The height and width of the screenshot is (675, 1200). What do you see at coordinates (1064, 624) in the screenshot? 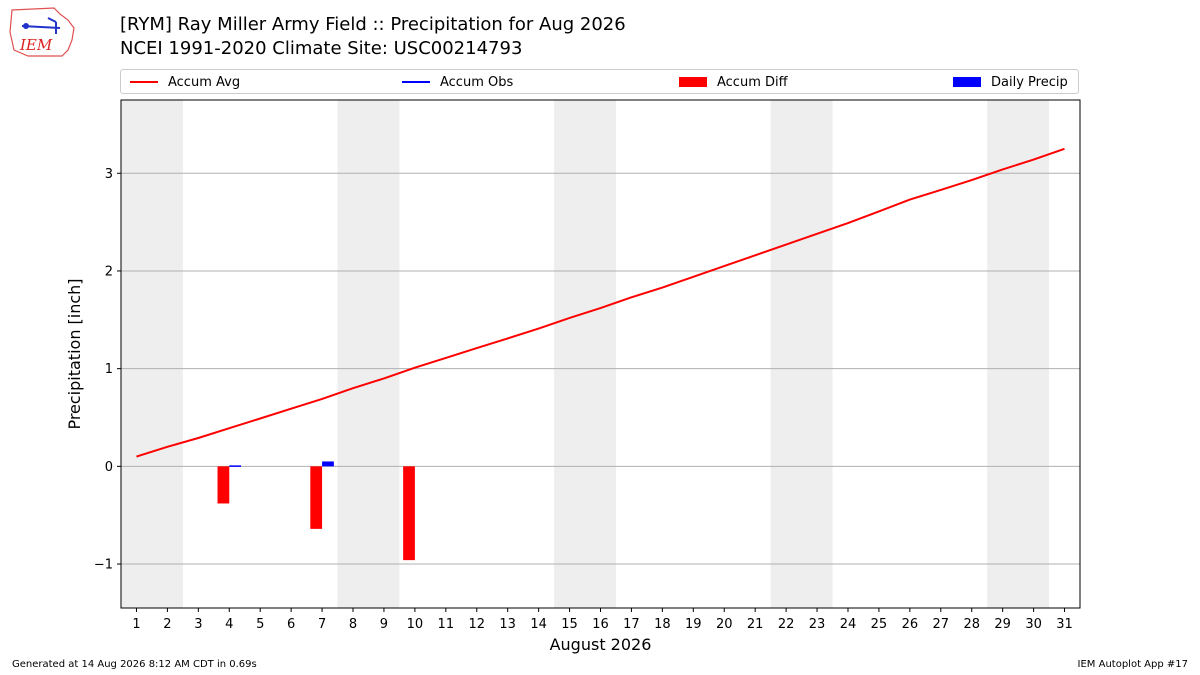
I see `x-tick-label: 31` at bounding box center [1064, 624].